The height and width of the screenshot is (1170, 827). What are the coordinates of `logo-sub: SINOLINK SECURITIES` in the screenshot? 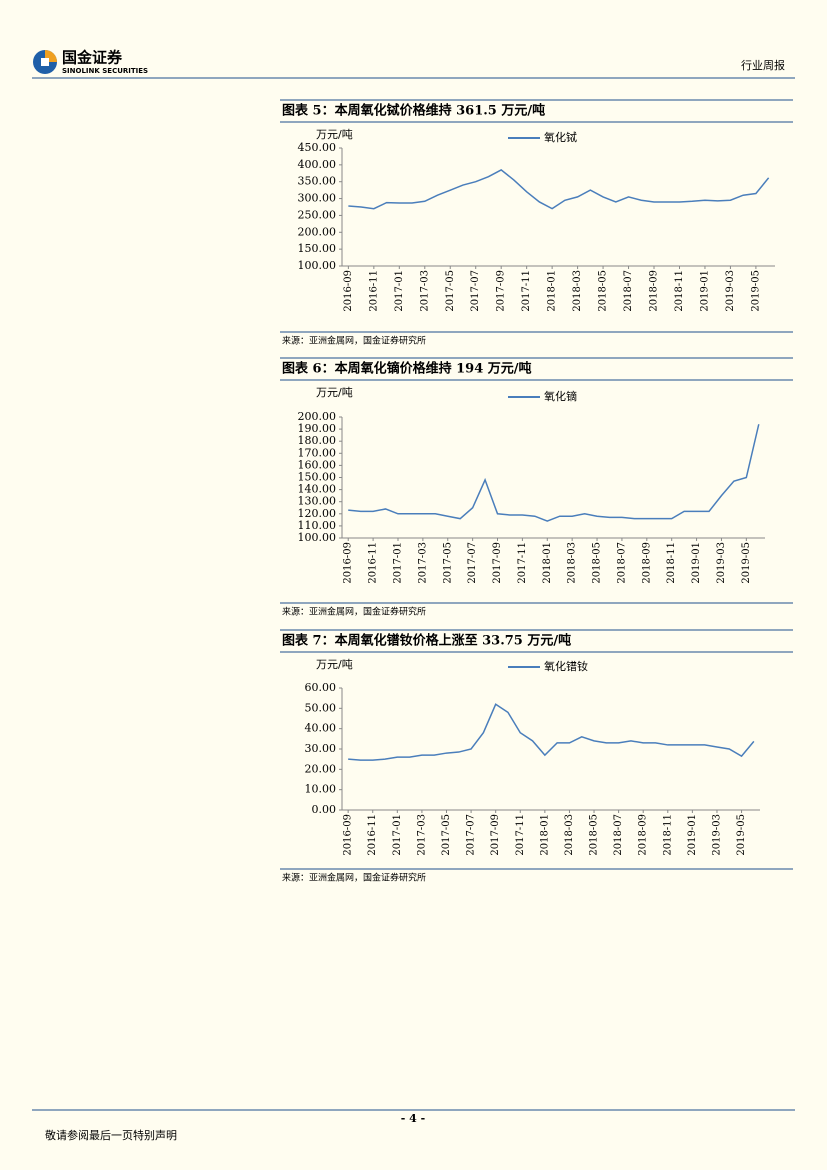 It's located at (105, 71).